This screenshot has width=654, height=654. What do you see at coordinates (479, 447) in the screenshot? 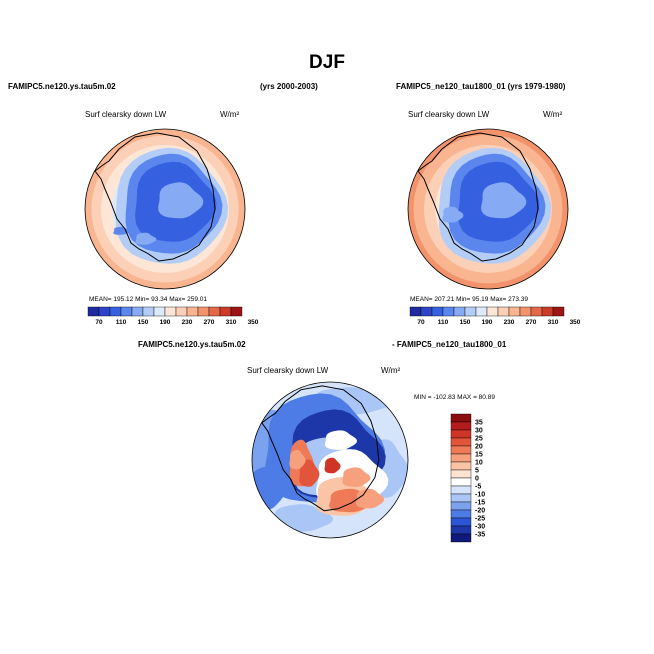
I see `panel3-colorbar-tick-label: 20` at bounding box center [479, 447].